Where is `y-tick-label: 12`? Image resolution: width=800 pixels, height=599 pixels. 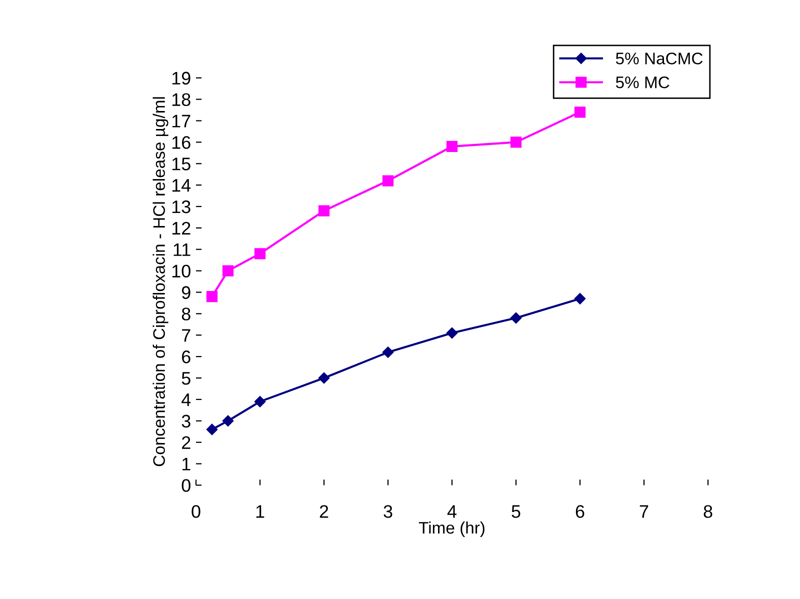 y-tick-label: 12 is located at coordinates (181, 228).